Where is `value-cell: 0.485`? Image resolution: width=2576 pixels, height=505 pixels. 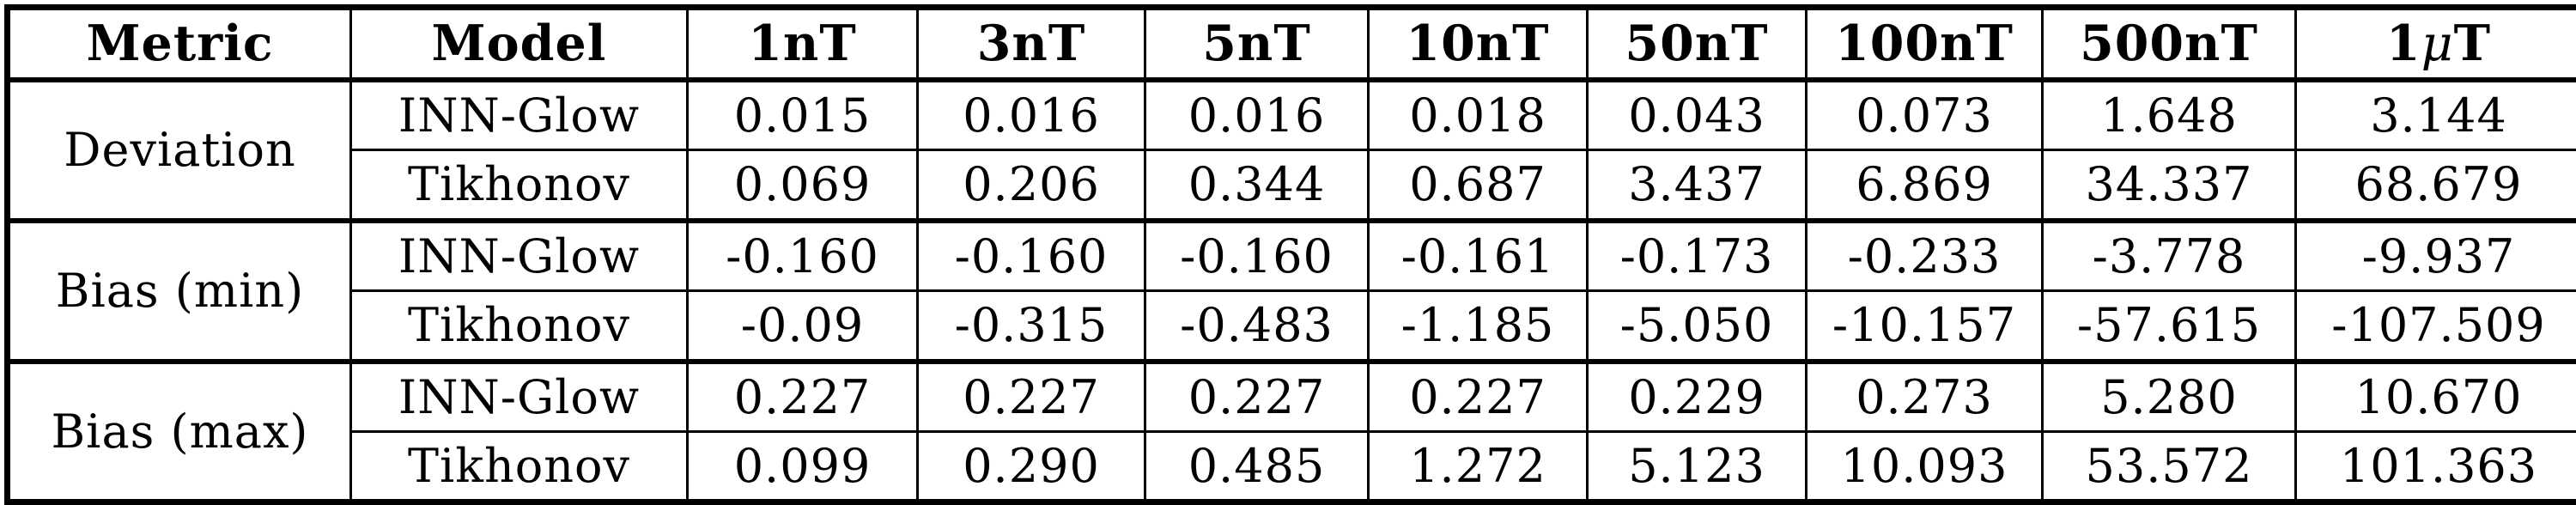
value-cell: 0.485 is located at coordinates (1257, 466).